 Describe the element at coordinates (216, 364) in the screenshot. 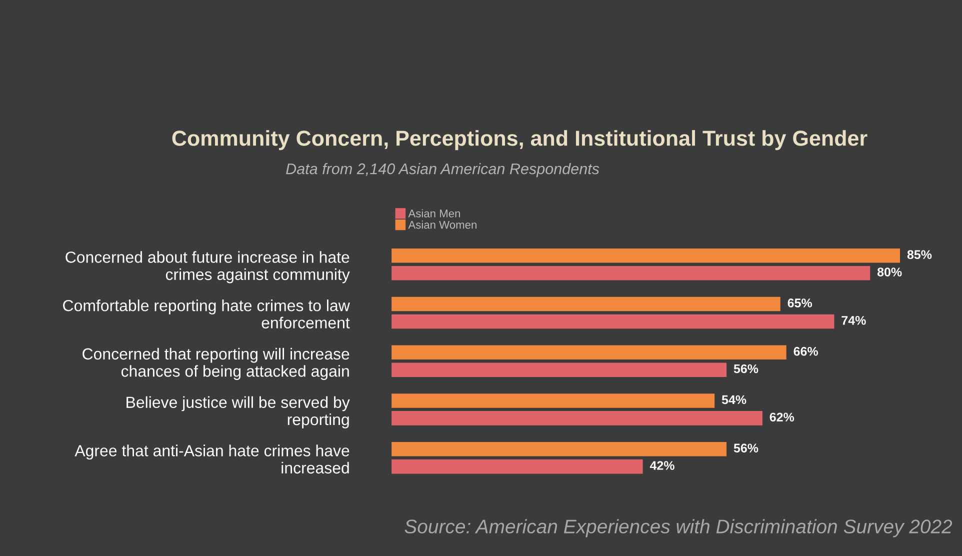

I see `y-tick-label: Concerned that reporting will increase chances of being attacked again` at that location.